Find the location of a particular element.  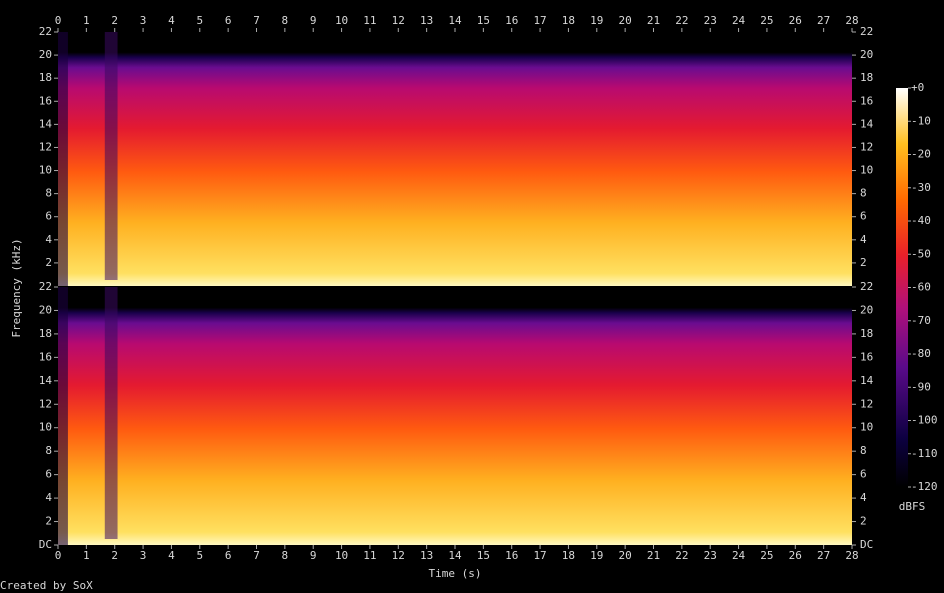

x-tick-label: 8 is located at coordinates (285, 555).